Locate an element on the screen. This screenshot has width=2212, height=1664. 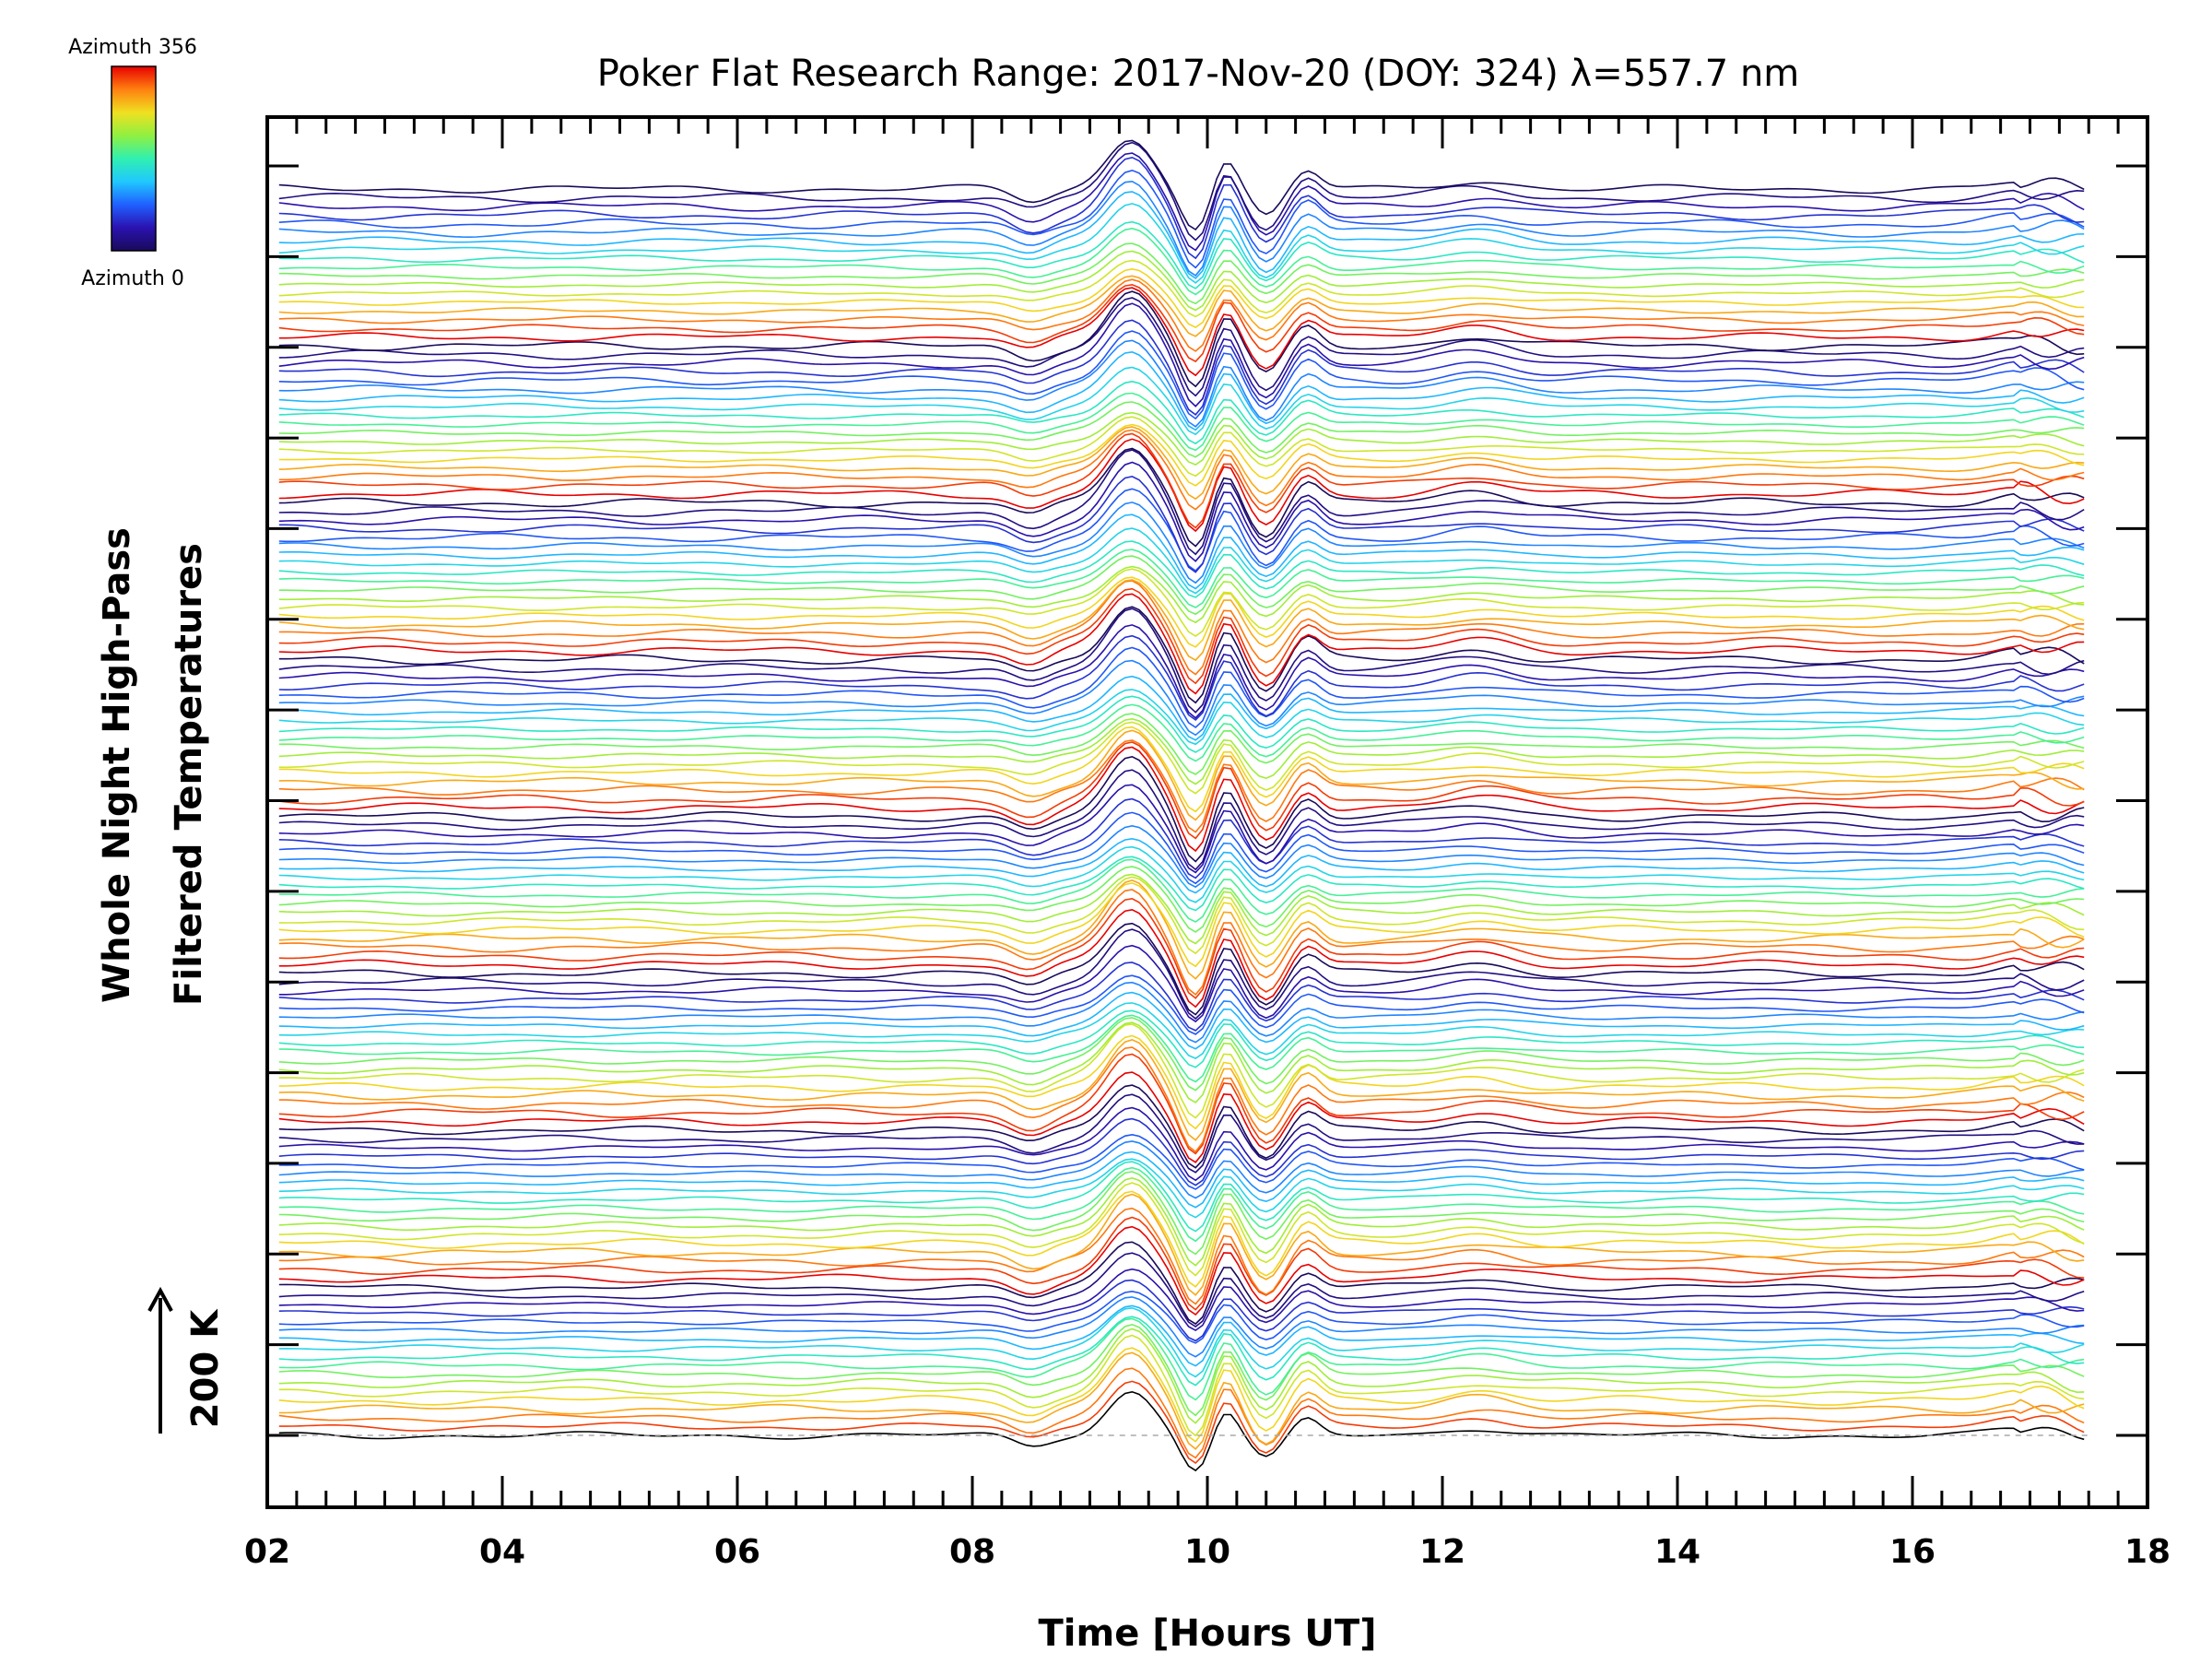
x-tick-label: 04 is located at coordinates (502, 1552).